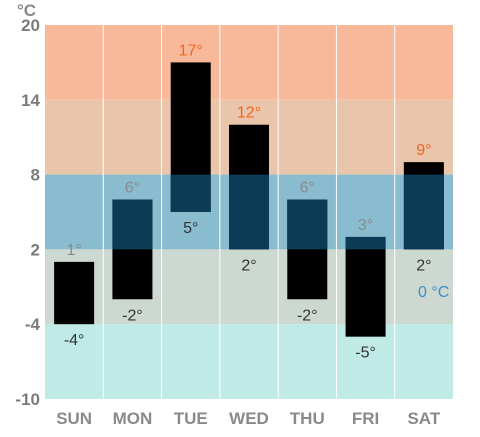 The width and height of the screenshot is (480, 437). I want to click on x-tick-label-thu: THU, so click(307, 418).